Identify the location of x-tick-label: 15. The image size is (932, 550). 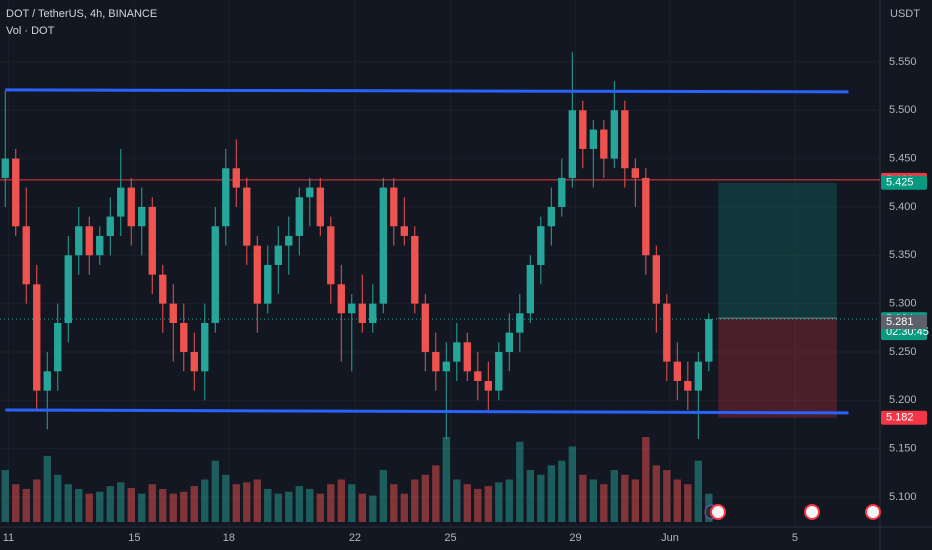
(134, 538).